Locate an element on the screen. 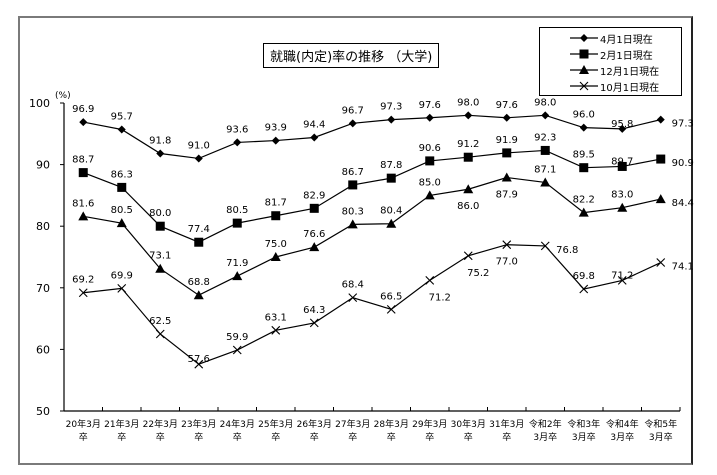  data-label: 75.0 is located at coordinates (276, 244).